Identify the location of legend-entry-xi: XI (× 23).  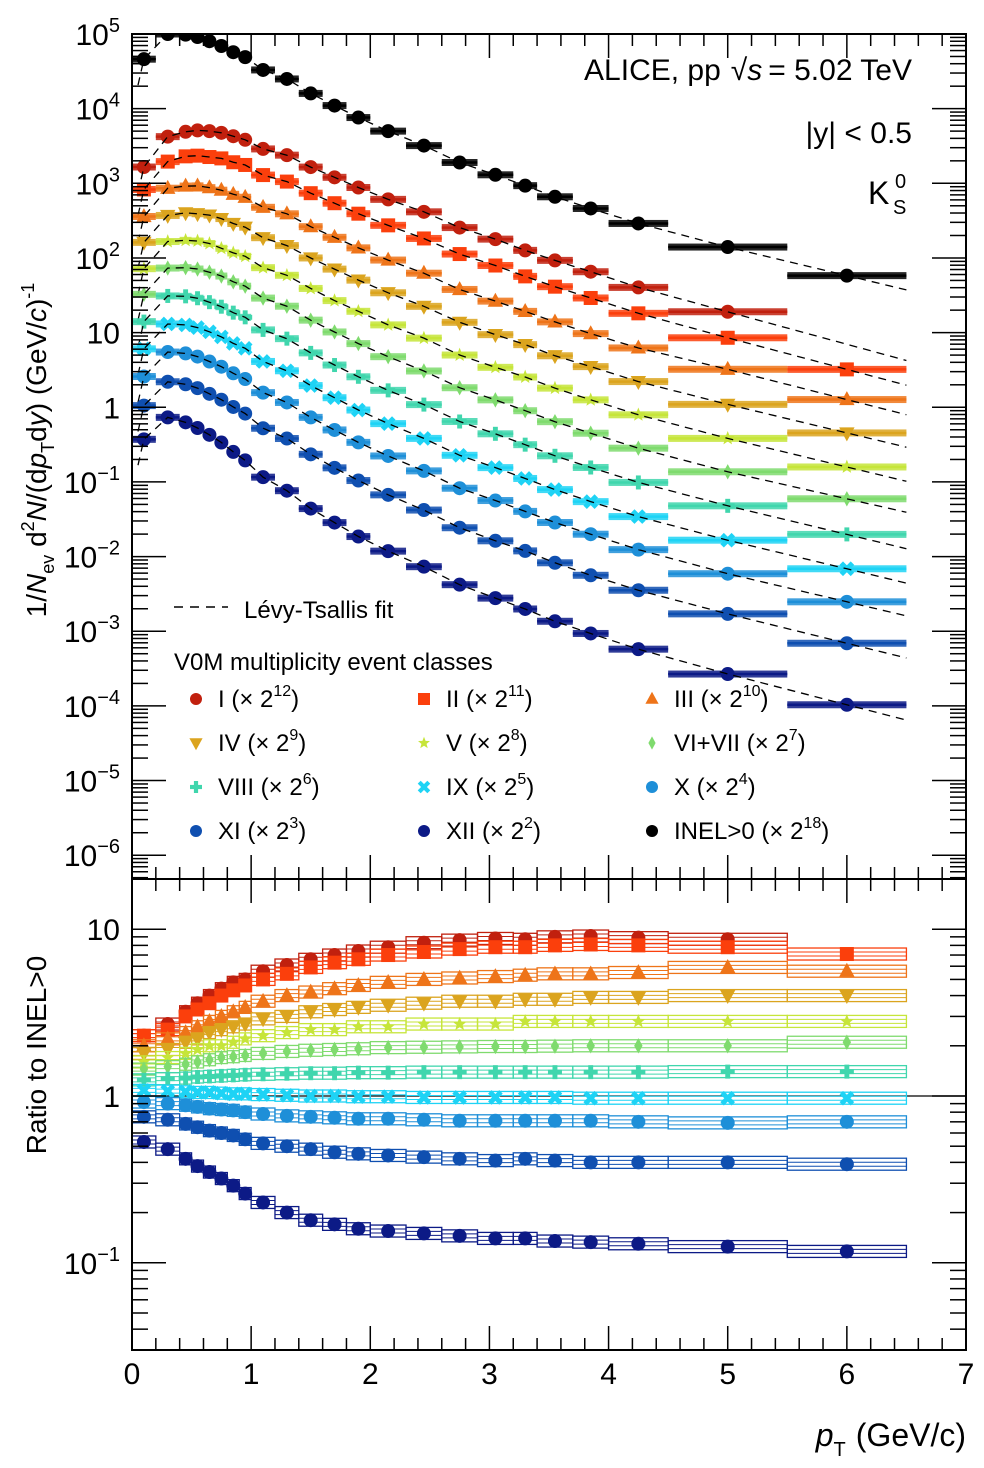
(248, 830).